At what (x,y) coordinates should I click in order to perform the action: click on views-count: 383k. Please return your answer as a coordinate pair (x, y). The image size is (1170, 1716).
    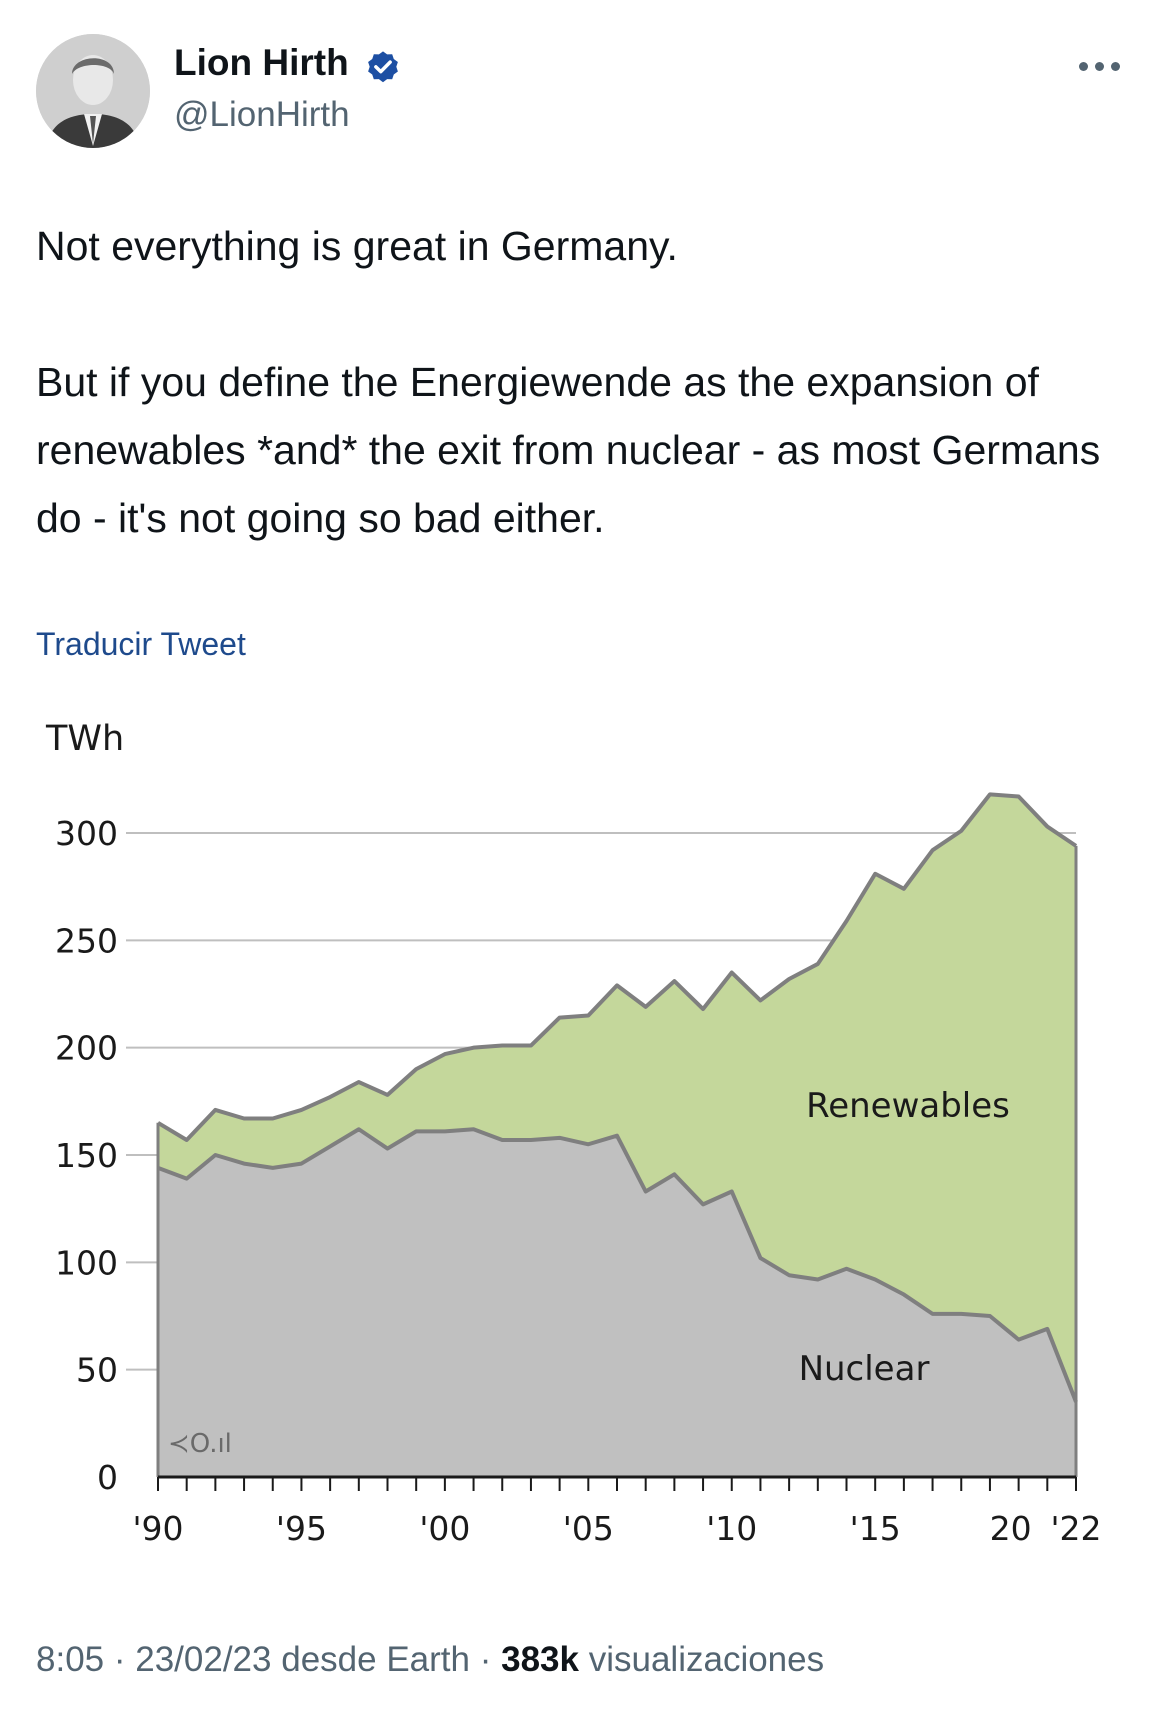
    Looking at the image, I should click on (540, 1659).